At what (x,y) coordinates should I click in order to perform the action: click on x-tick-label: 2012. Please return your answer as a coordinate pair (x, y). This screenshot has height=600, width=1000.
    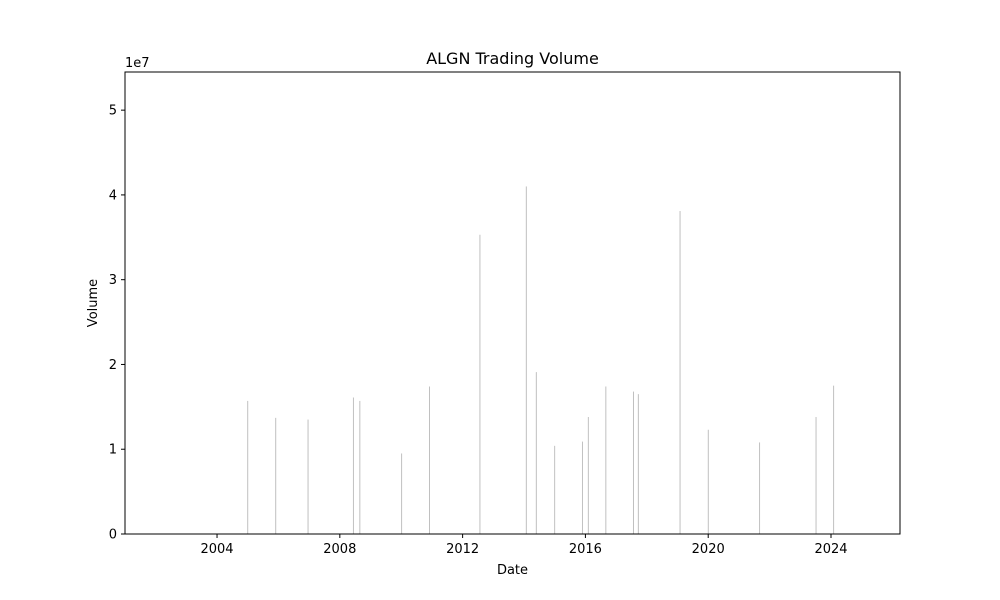
    Looking at the image, I should click on (462, 549).